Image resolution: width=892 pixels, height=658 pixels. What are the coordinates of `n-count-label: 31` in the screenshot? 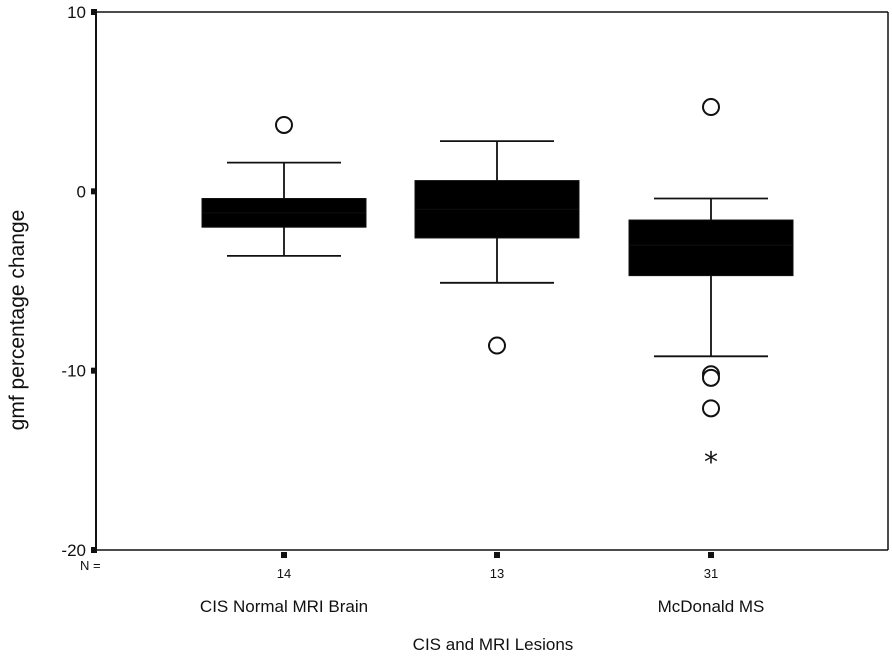 It's located at (711, 573).